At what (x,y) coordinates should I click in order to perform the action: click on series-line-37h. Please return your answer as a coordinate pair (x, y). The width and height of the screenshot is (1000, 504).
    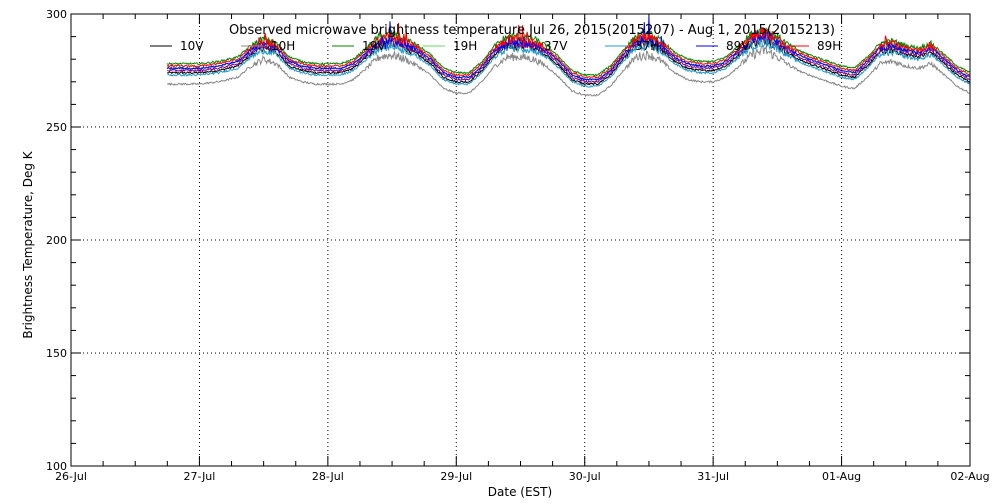
    Looking at the image, I should click on (568, 61).